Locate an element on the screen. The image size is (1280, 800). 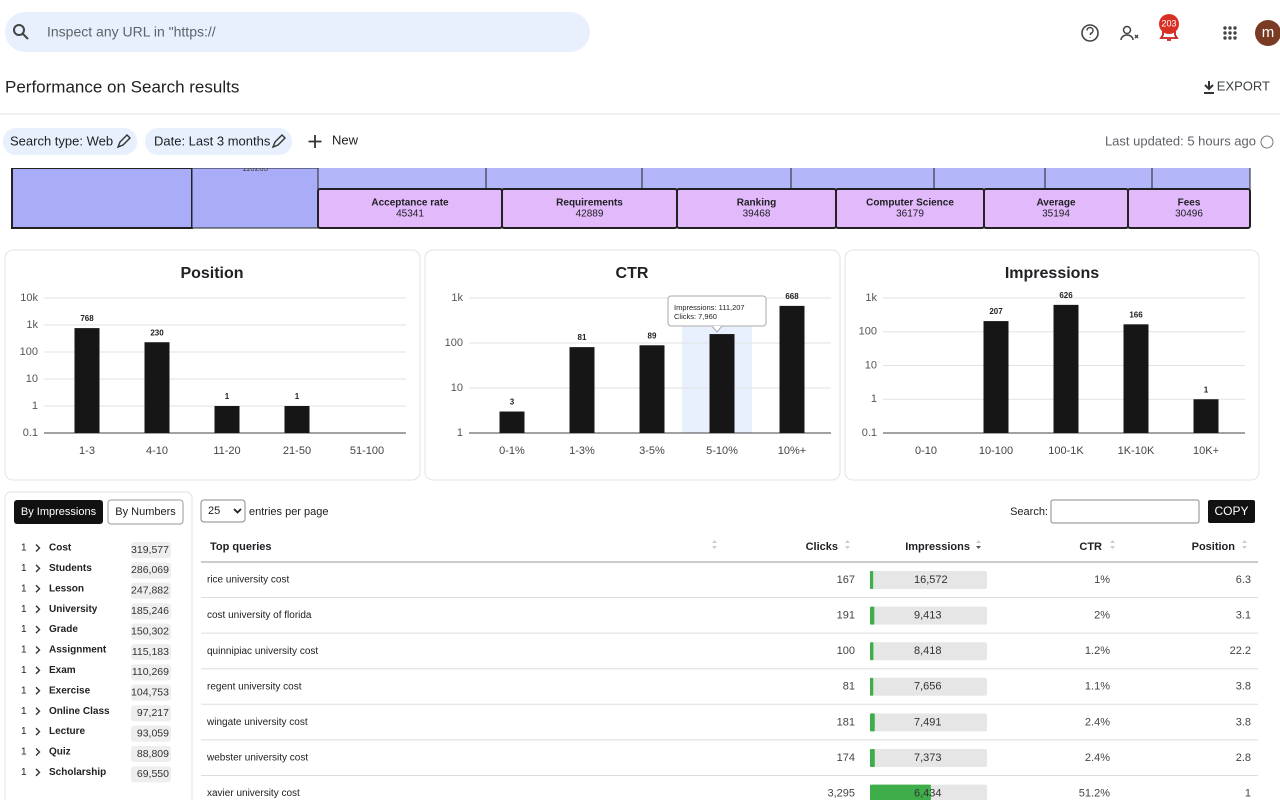
query-cell: rice university cost is located at coordinates (248, 580).